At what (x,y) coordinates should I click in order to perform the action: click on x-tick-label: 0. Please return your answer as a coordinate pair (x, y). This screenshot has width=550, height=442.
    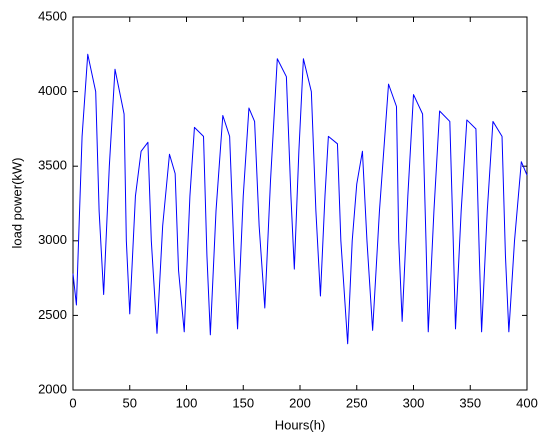
    Looking at the image, I should click on (72, 402).